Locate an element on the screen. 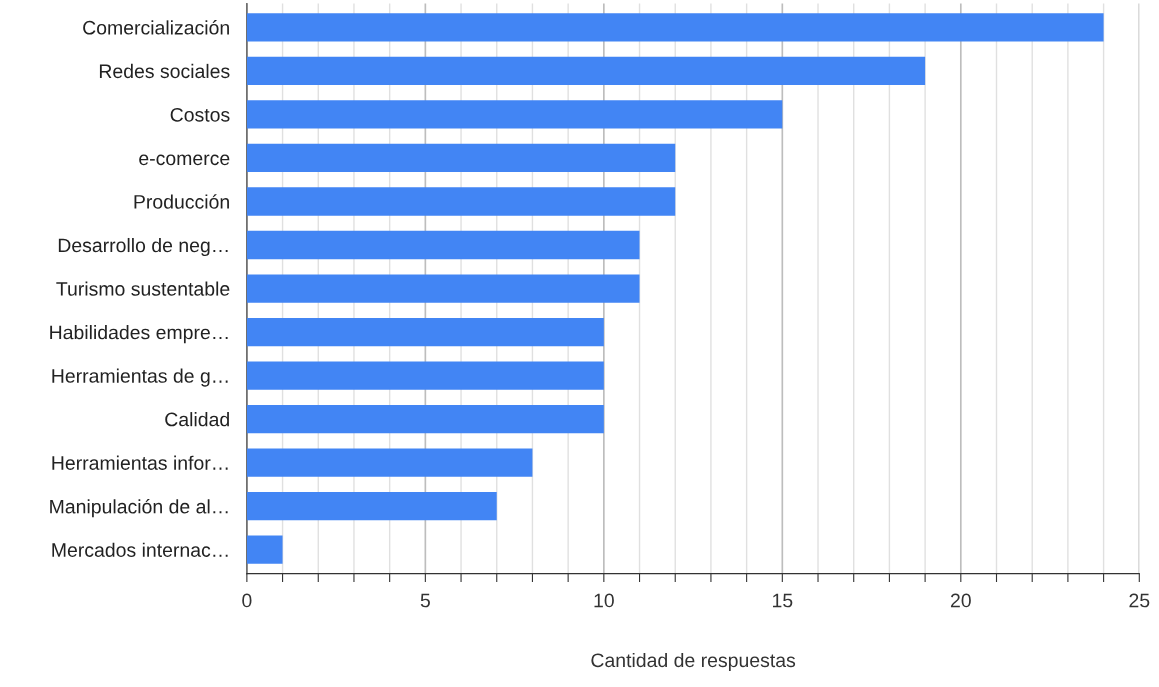  y-tick-label: Calidad is located at coordinates (197, 419).